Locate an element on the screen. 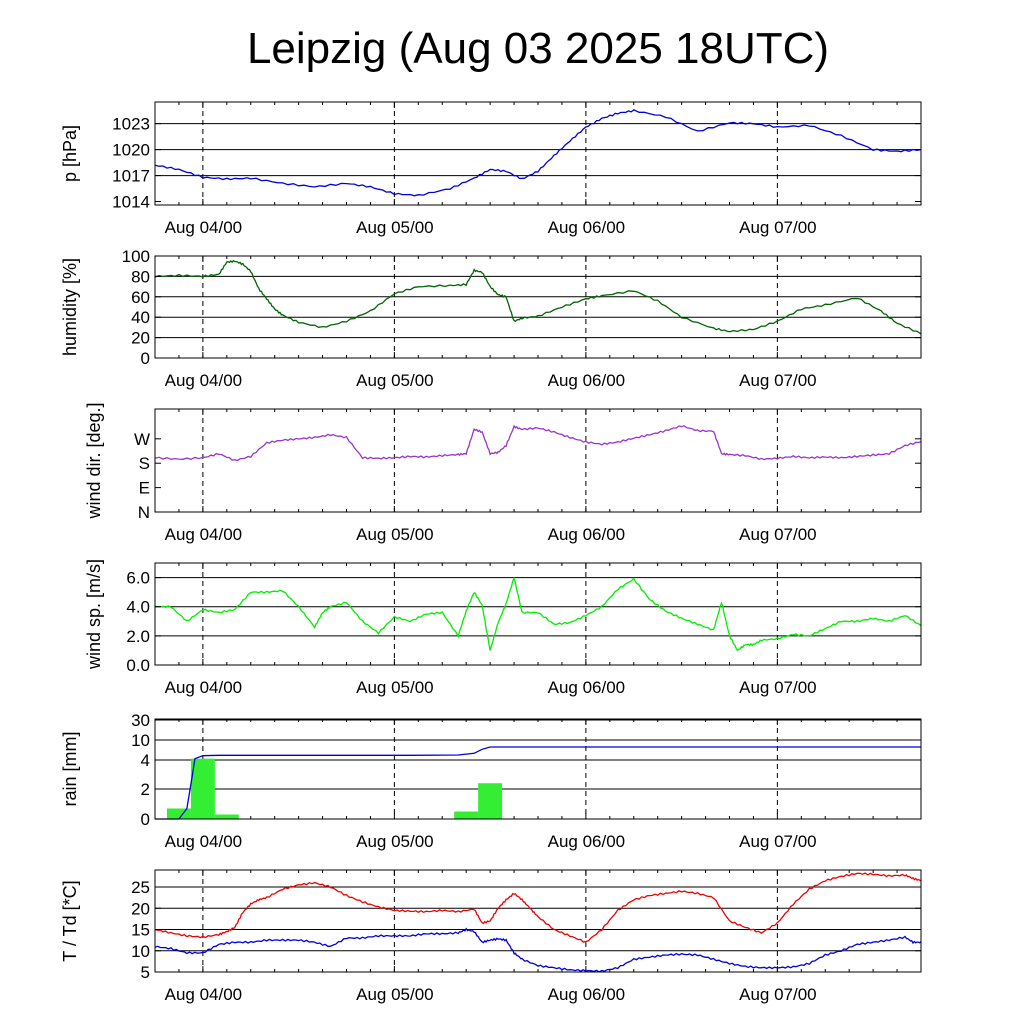  y-axis-label: wind sp. [m/s] is located at coordinates (94, 614).